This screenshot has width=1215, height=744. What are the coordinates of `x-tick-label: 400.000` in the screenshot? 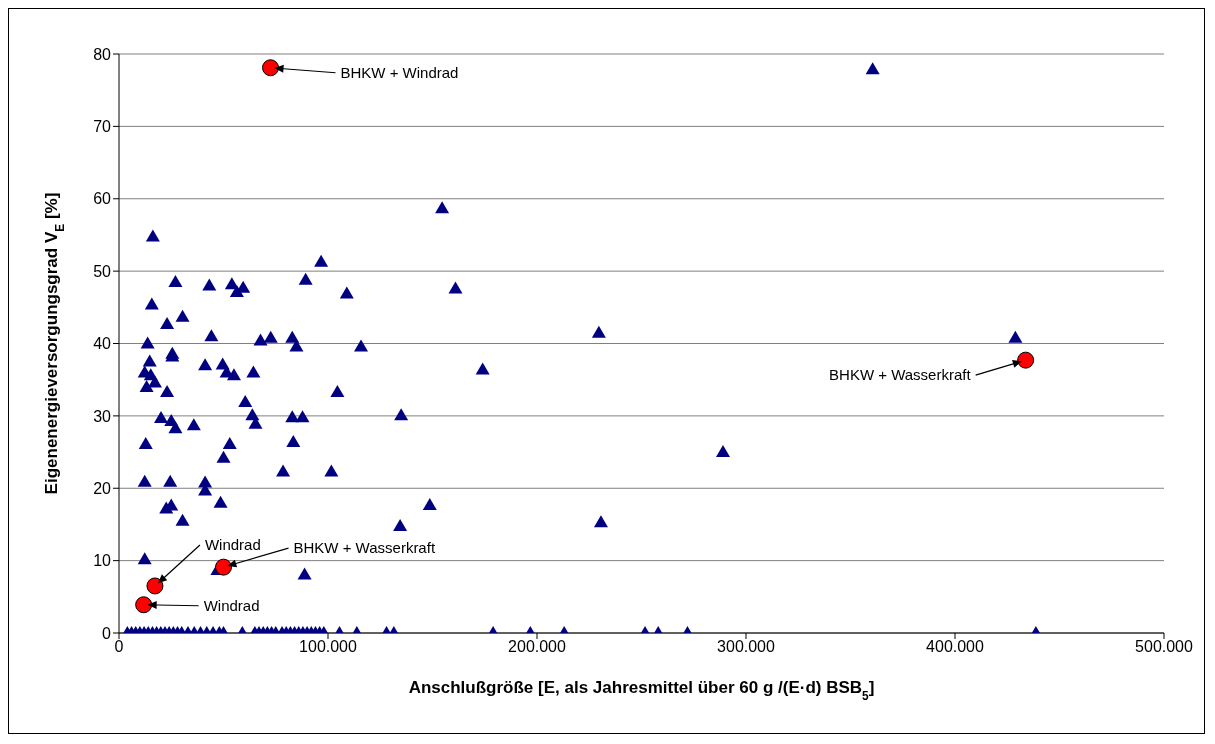 It's located at (955, 647).